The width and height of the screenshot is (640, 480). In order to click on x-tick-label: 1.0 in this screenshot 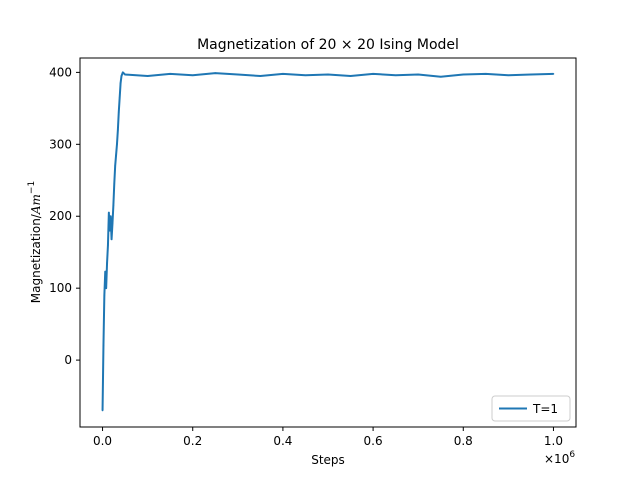, I will do `click(553, 441)`.